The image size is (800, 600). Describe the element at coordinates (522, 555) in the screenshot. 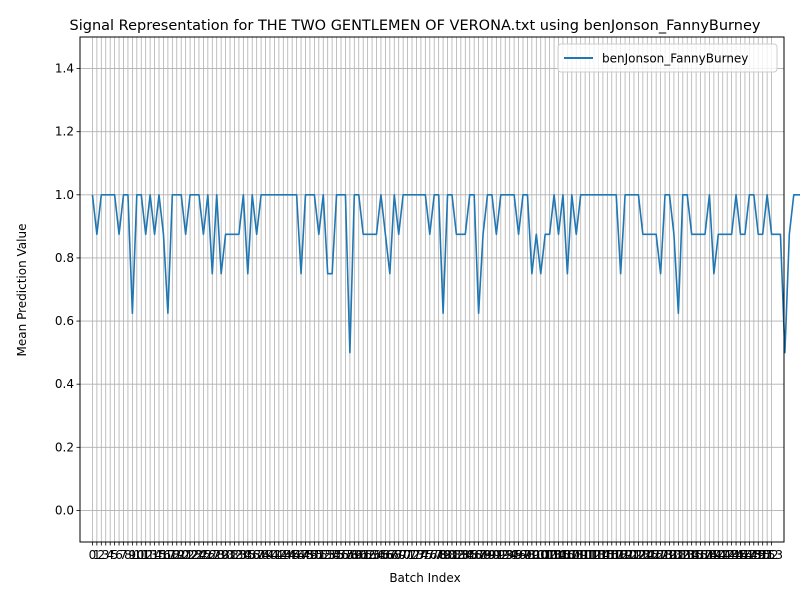

I see `x-tick-label: 97` at that location.